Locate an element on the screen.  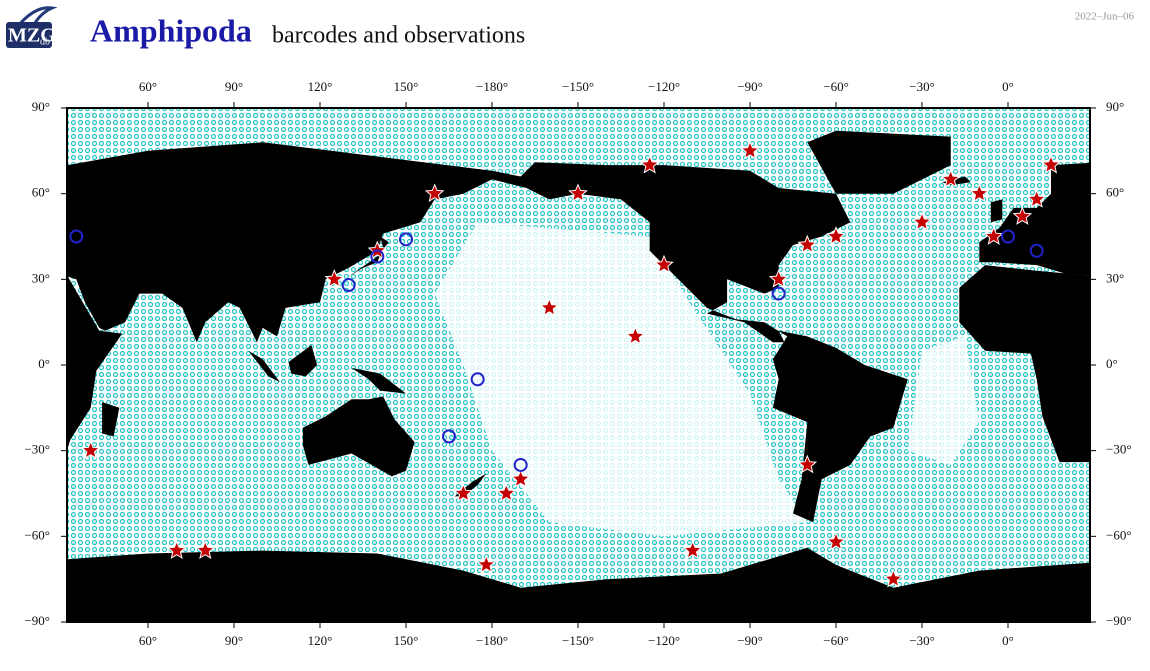
lon-label-top: −90° is located at coordinates (750, 86).